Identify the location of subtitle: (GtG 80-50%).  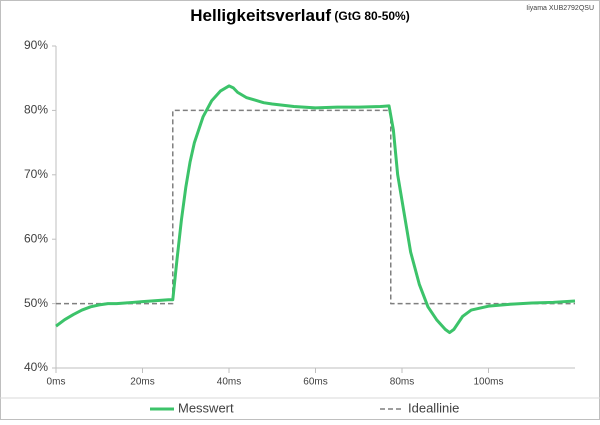
(371, 16).